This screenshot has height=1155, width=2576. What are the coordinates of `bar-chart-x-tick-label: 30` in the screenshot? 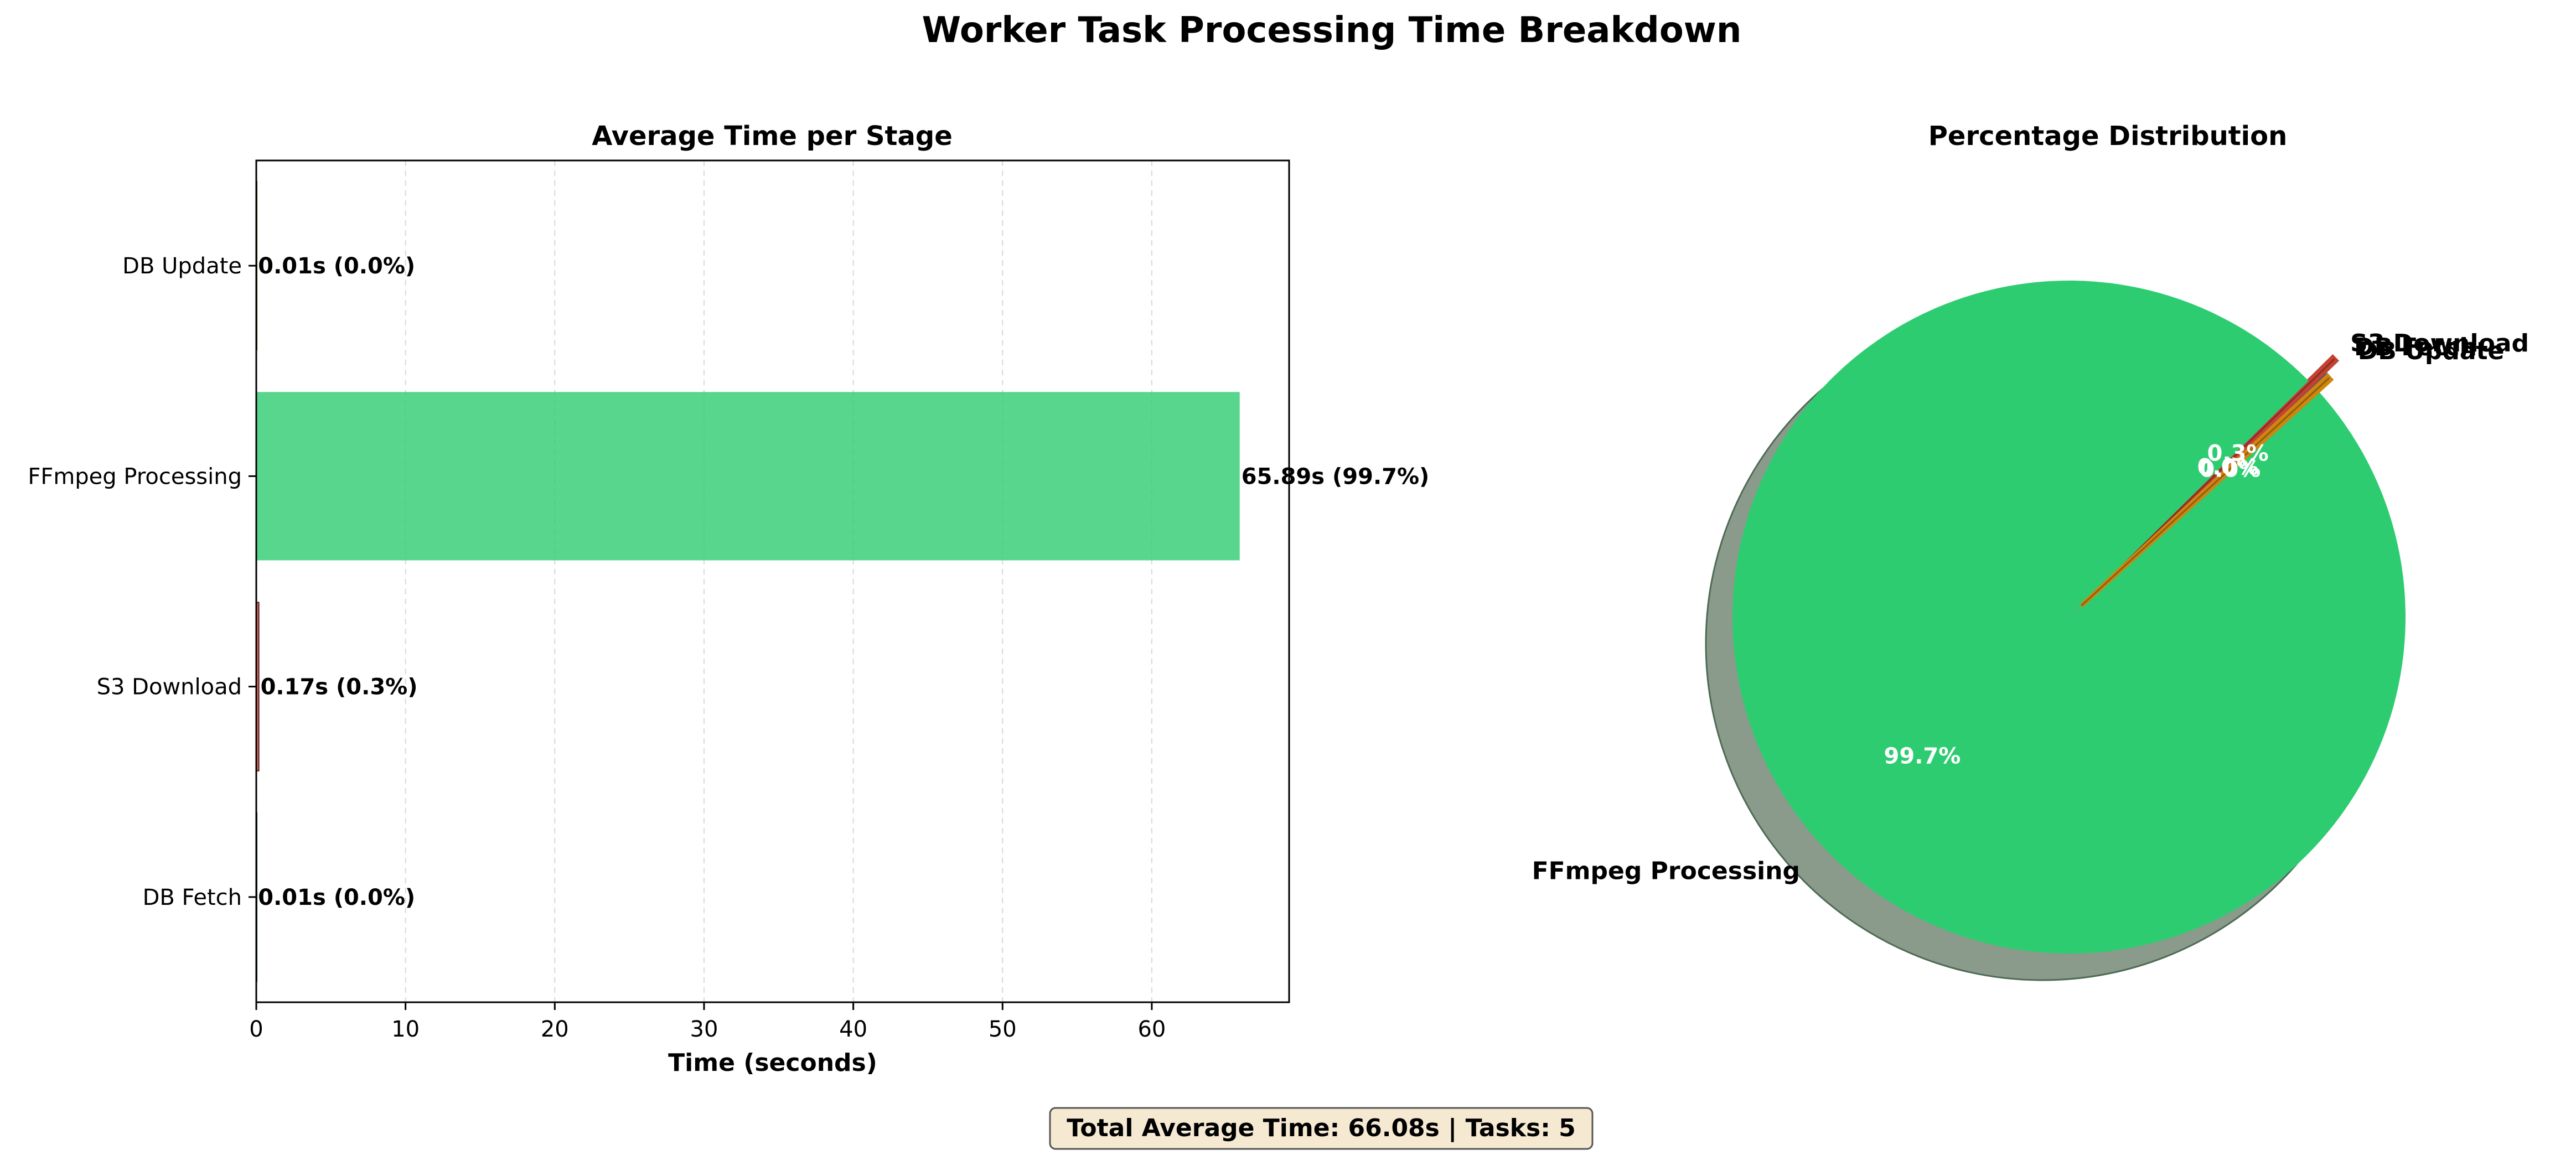 It's located at (704, 1029).